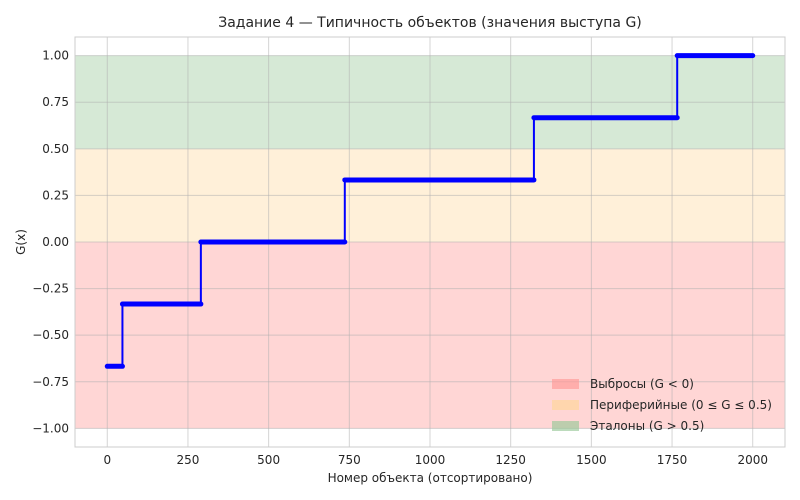 The image size is (800, 500). What do you see at coordinates (50, 428) in the screenshot?
I see `y-tick-label: −1.00` at bounding box center [50, 428].